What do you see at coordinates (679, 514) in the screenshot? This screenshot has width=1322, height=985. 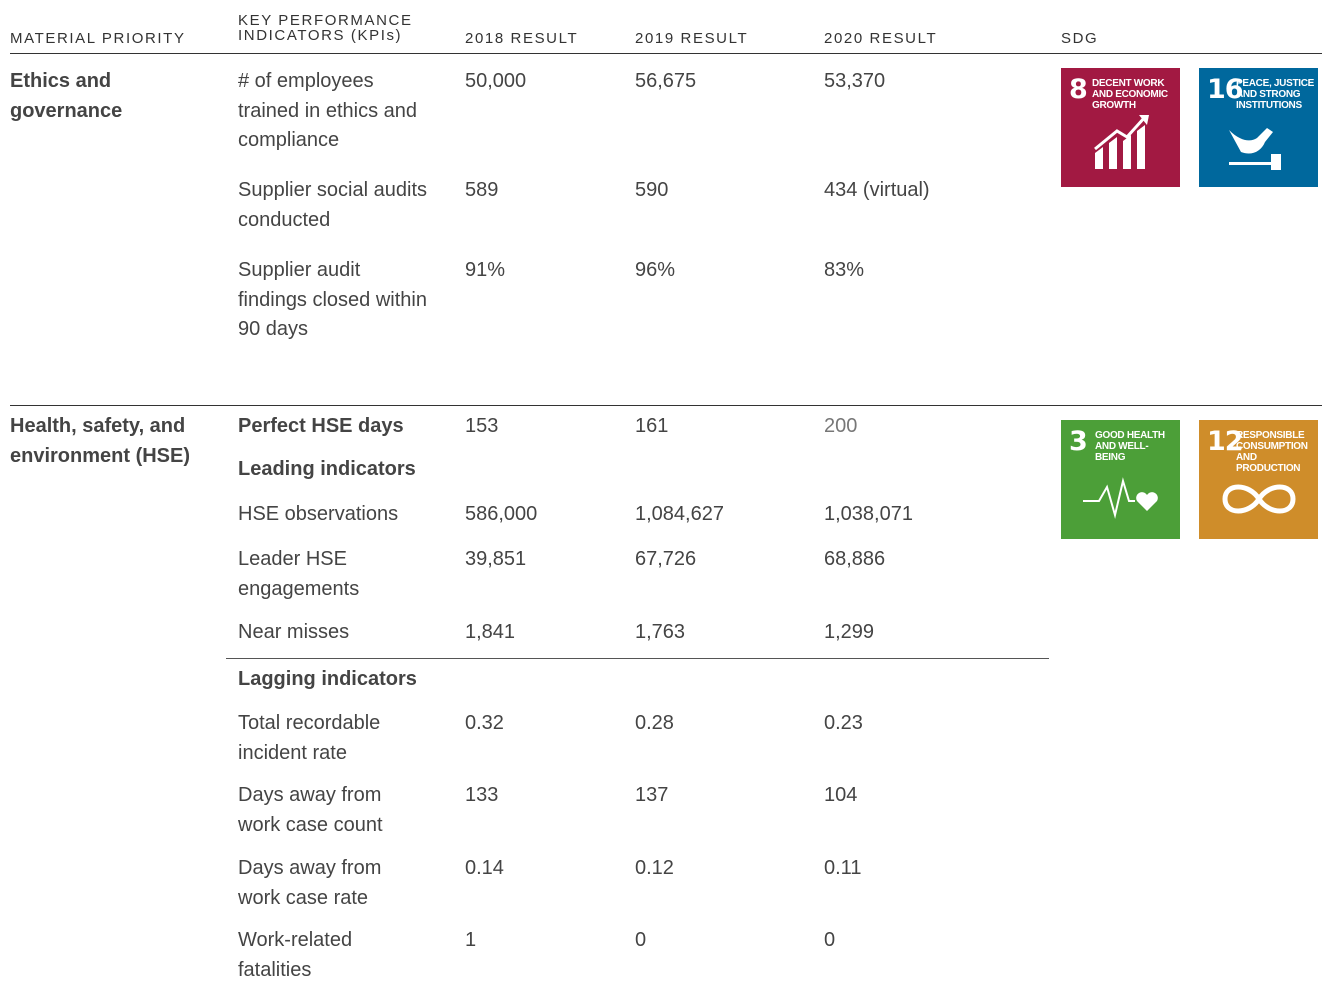 I see `kpi-value: 1,084,627` at bounding box center [679, 514].